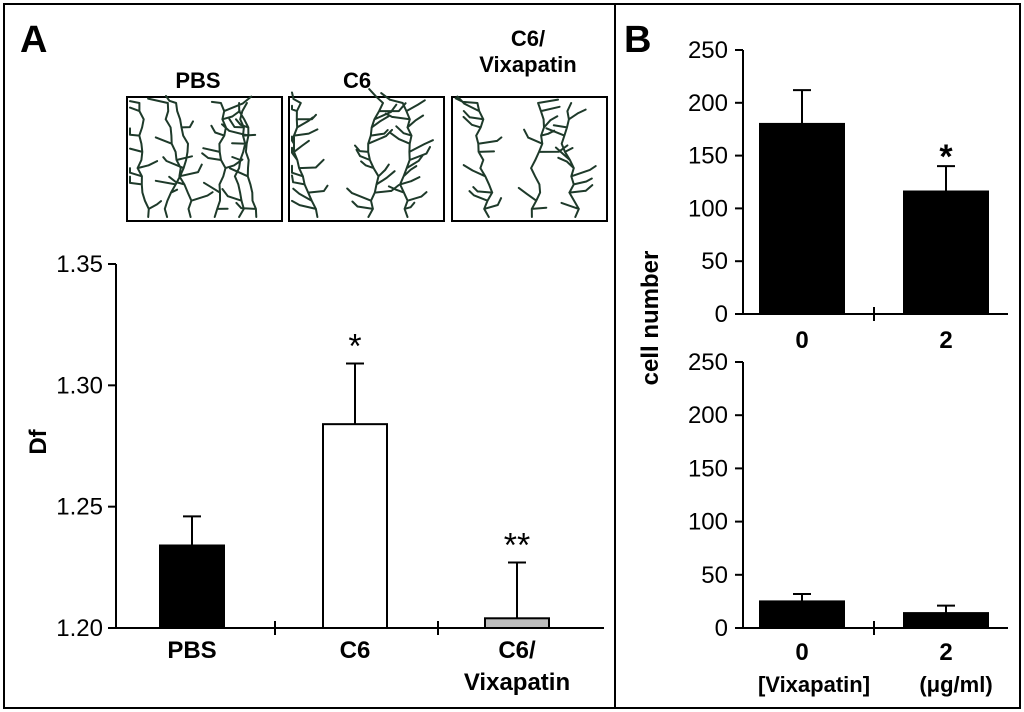  What do you see at coordinates (955, 684) in the screenshot?
I see `panel-b-x-axis-unit: (μg/ml)` at bounding box center [955, 684].